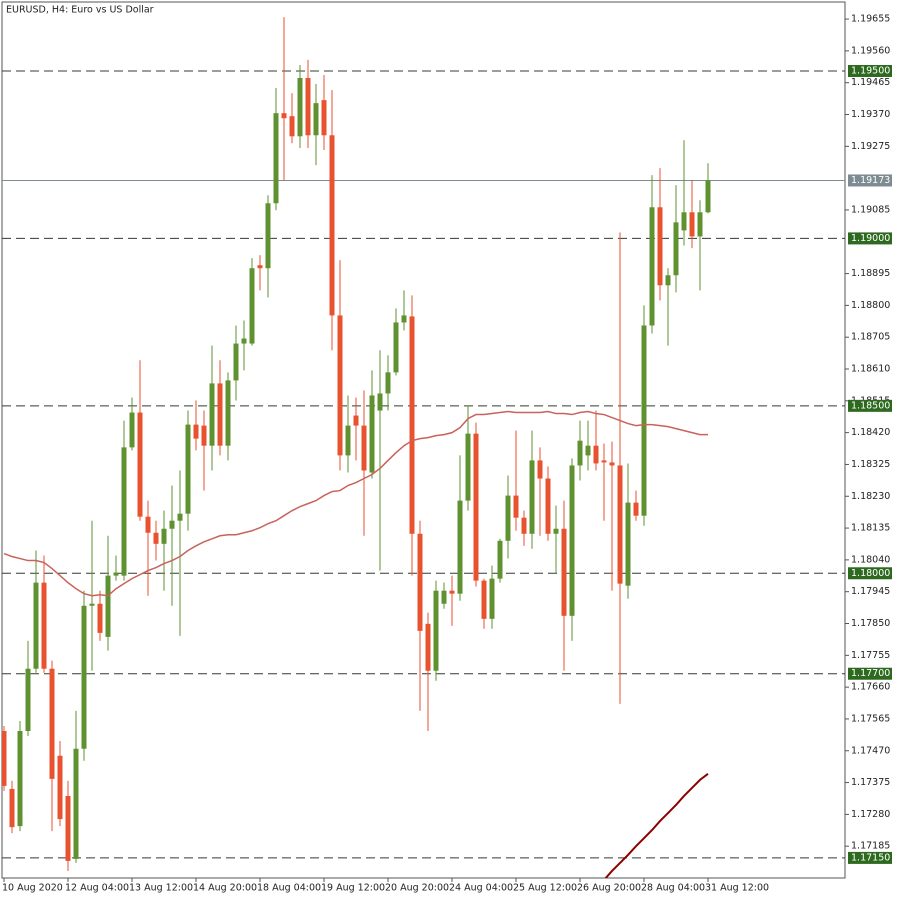 The width and height of the screenshot is (900, 900). What do you see at coordinates (545, 888) in the screenshot?
I see `x-tick-label: 25 Aug 12:00` at bounding box center [545, 888].